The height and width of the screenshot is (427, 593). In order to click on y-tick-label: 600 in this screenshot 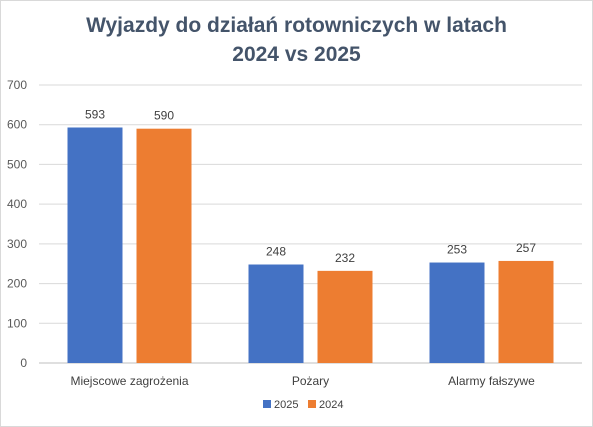, I will do `click(17, 125)`.